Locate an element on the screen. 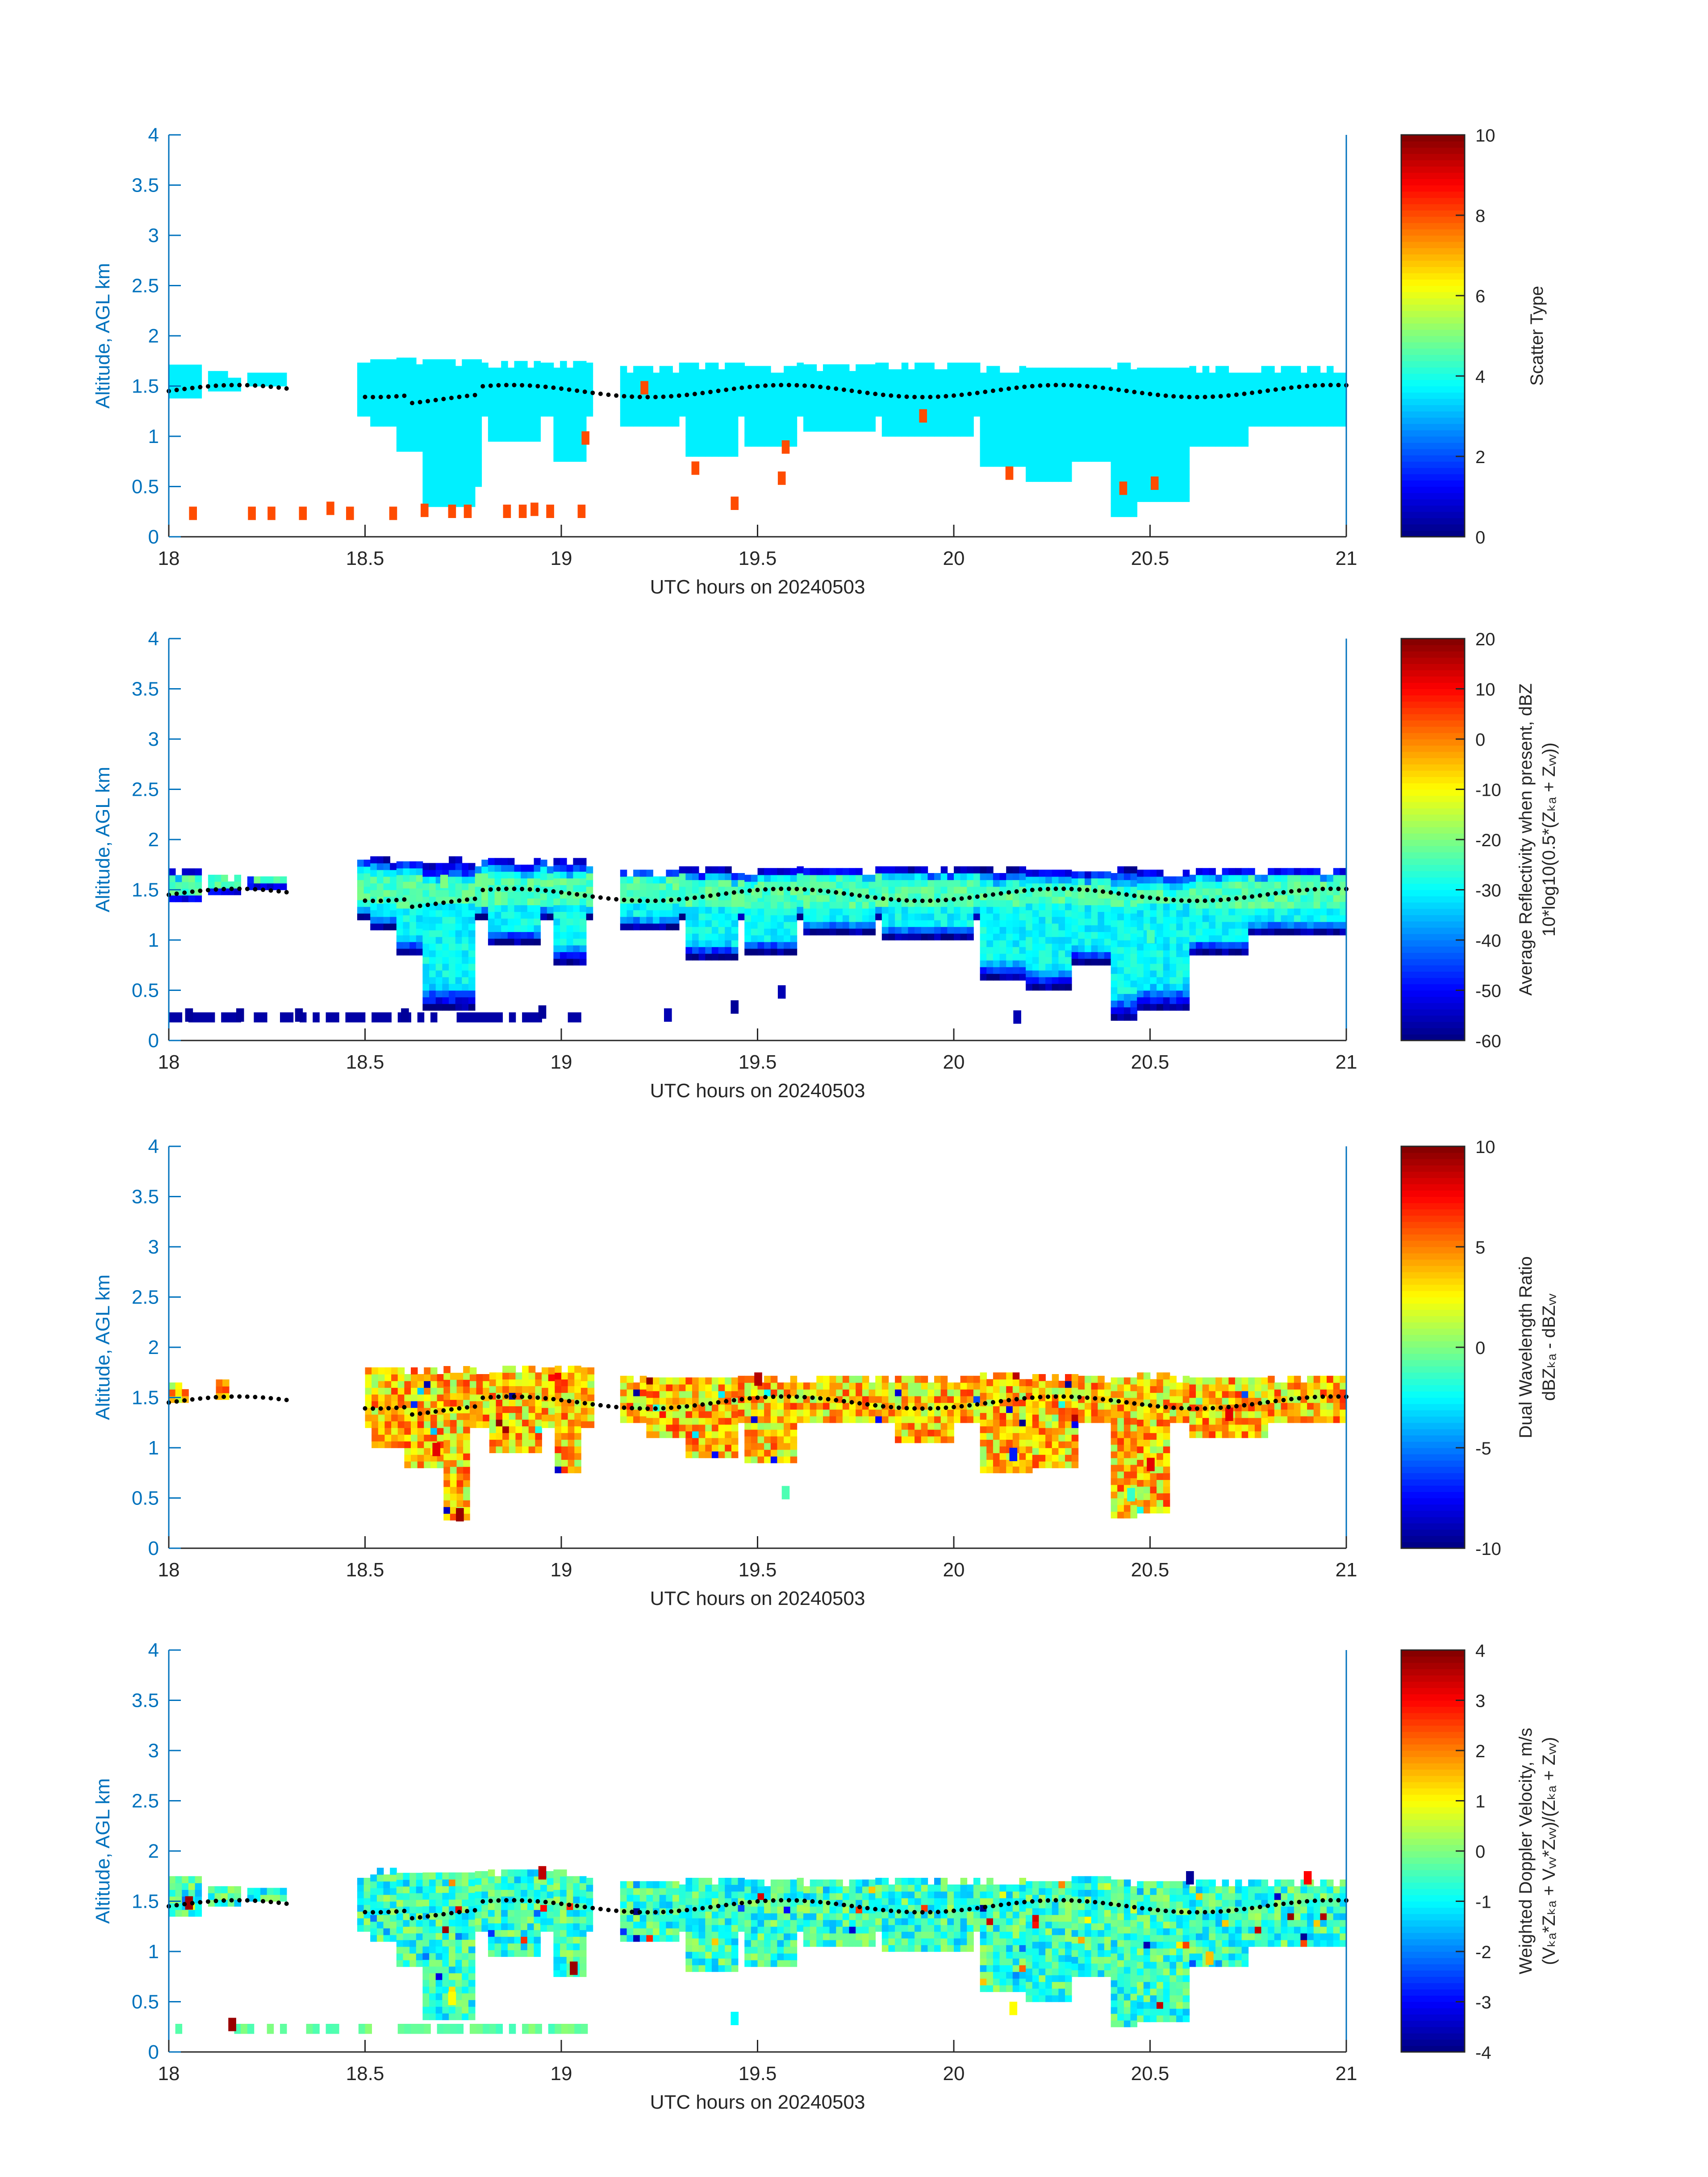 Image resolution: width=1708 pixels, height=2177 pixels. colorbar-frame is located at coordinates (1433, 336).